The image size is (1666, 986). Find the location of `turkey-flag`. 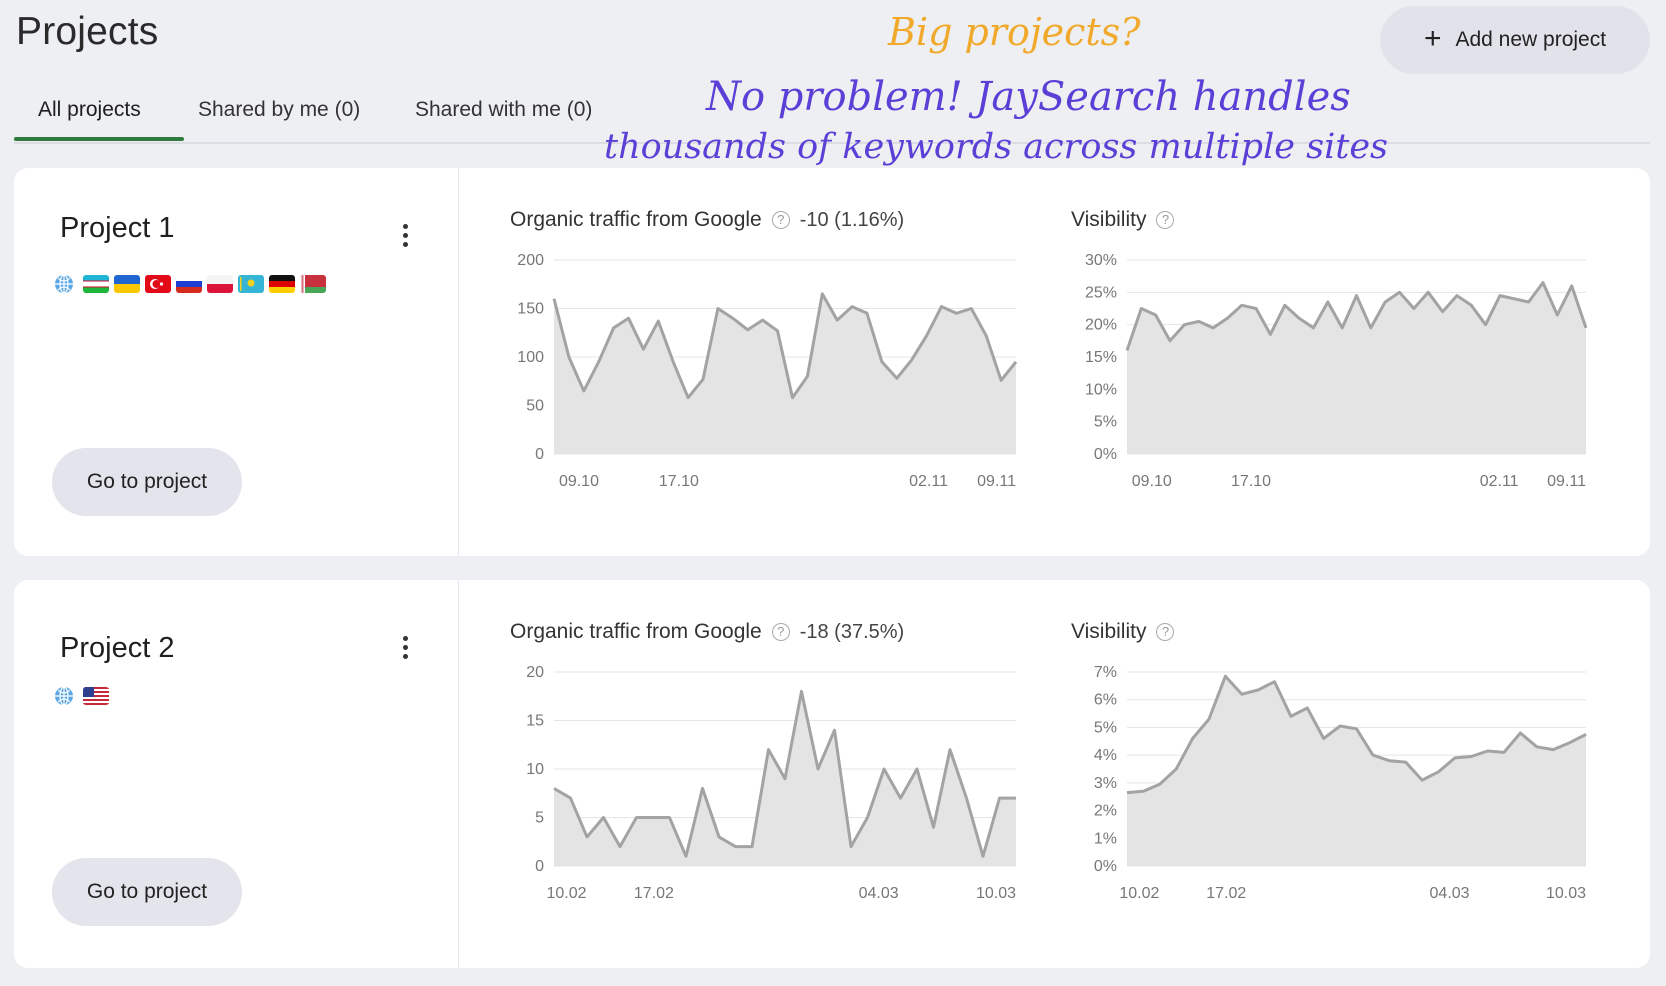

turkey-flag is located at coordinates (158, 284).